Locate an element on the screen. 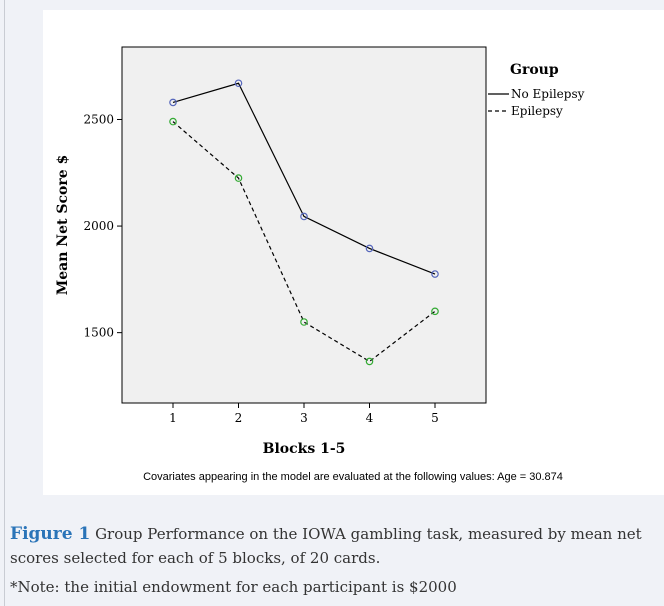 The height and width of the screenshot is (606, 664). y-tick-label-1500: 1500 is located at coordinates (98, 333).